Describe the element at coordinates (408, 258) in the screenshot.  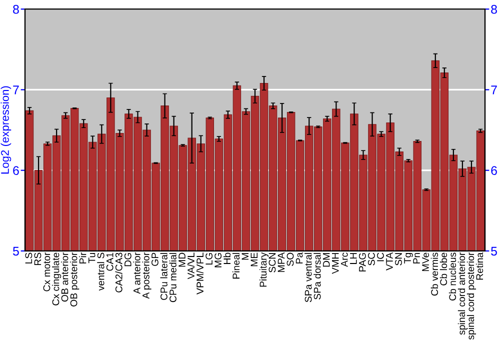
I see `x-tick-label: Tg` at that location.